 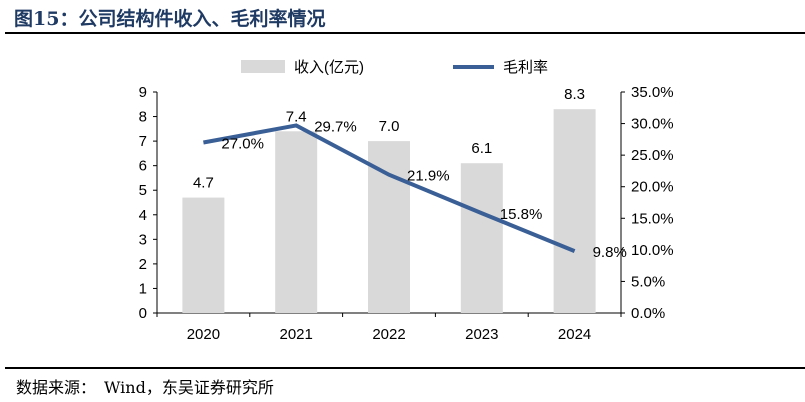 I want to click on left-tick-label: 4, so click(x=143, y=215).